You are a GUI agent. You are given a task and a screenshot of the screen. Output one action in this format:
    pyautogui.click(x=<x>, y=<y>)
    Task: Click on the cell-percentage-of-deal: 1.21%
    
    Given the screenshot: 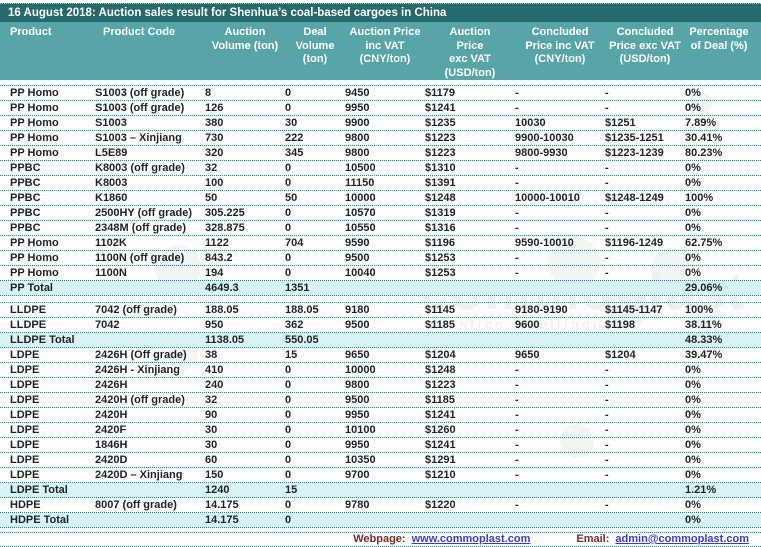 What is the action you would take?
    pyautogui.click(x=701, y=490)
    